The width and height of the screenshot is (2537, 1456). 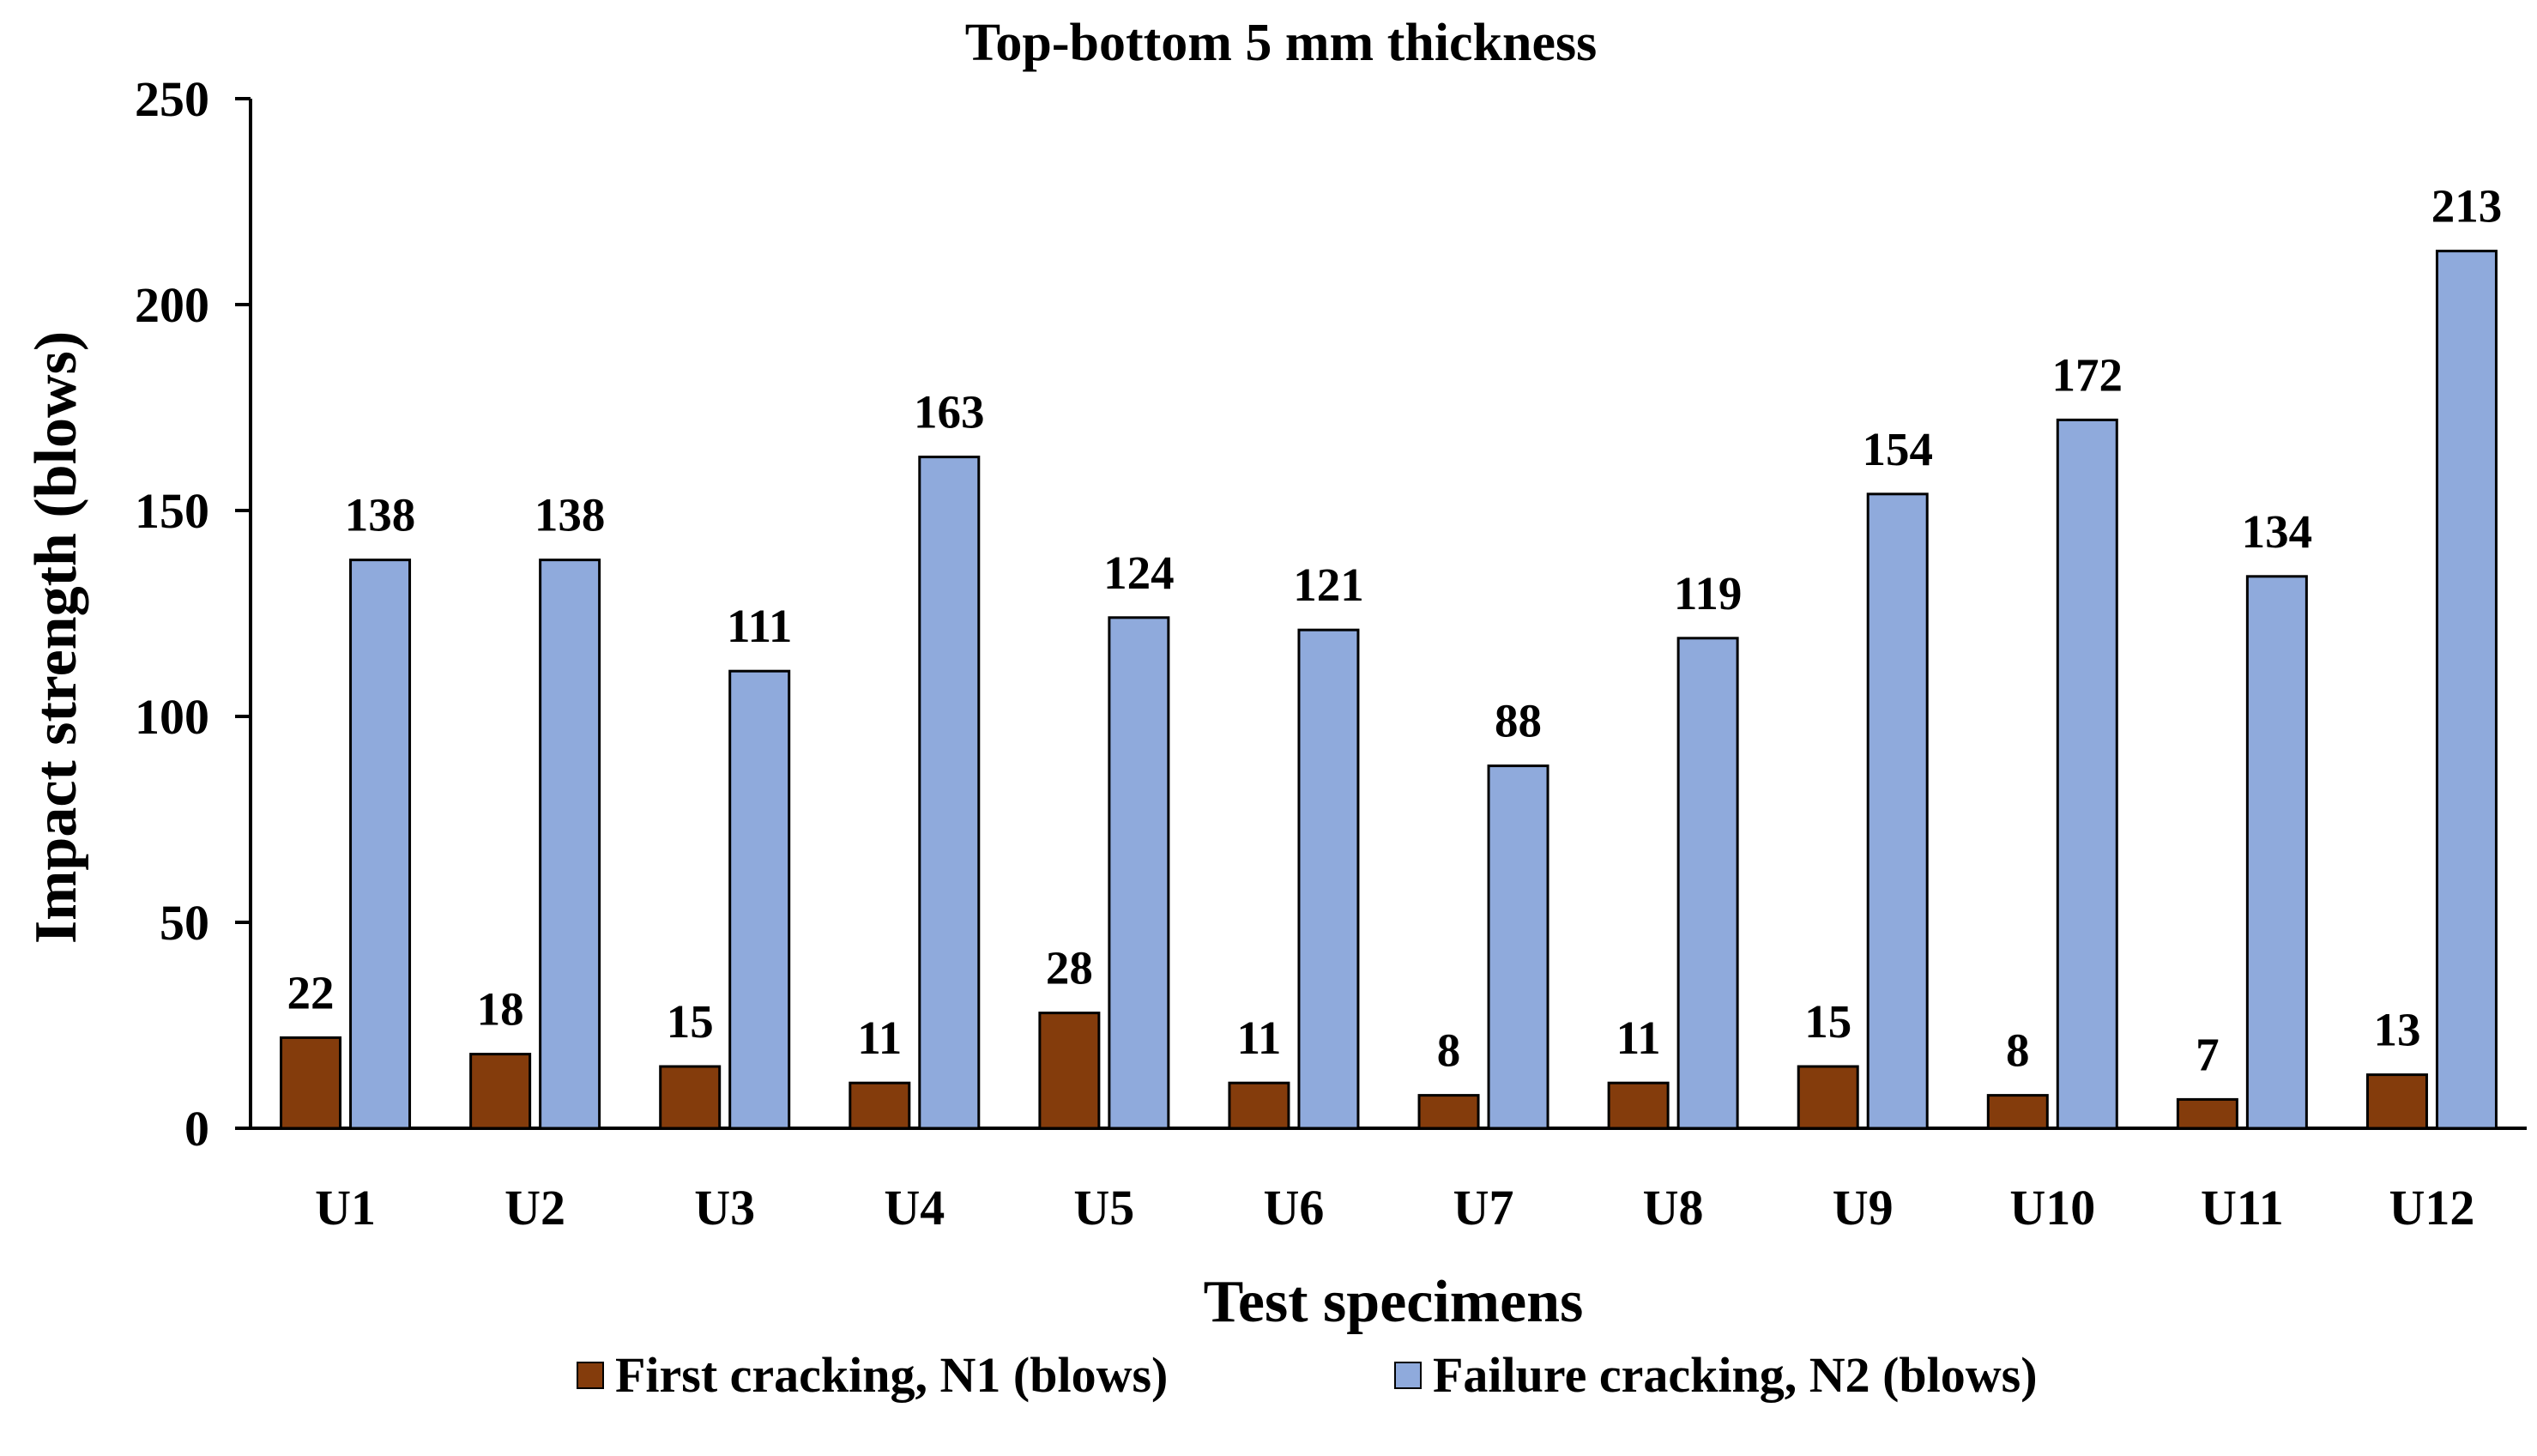 I want to click on legend-label-failure-cracking: Failure cracking, N2 (blows), so click(x=1735, y=1375).